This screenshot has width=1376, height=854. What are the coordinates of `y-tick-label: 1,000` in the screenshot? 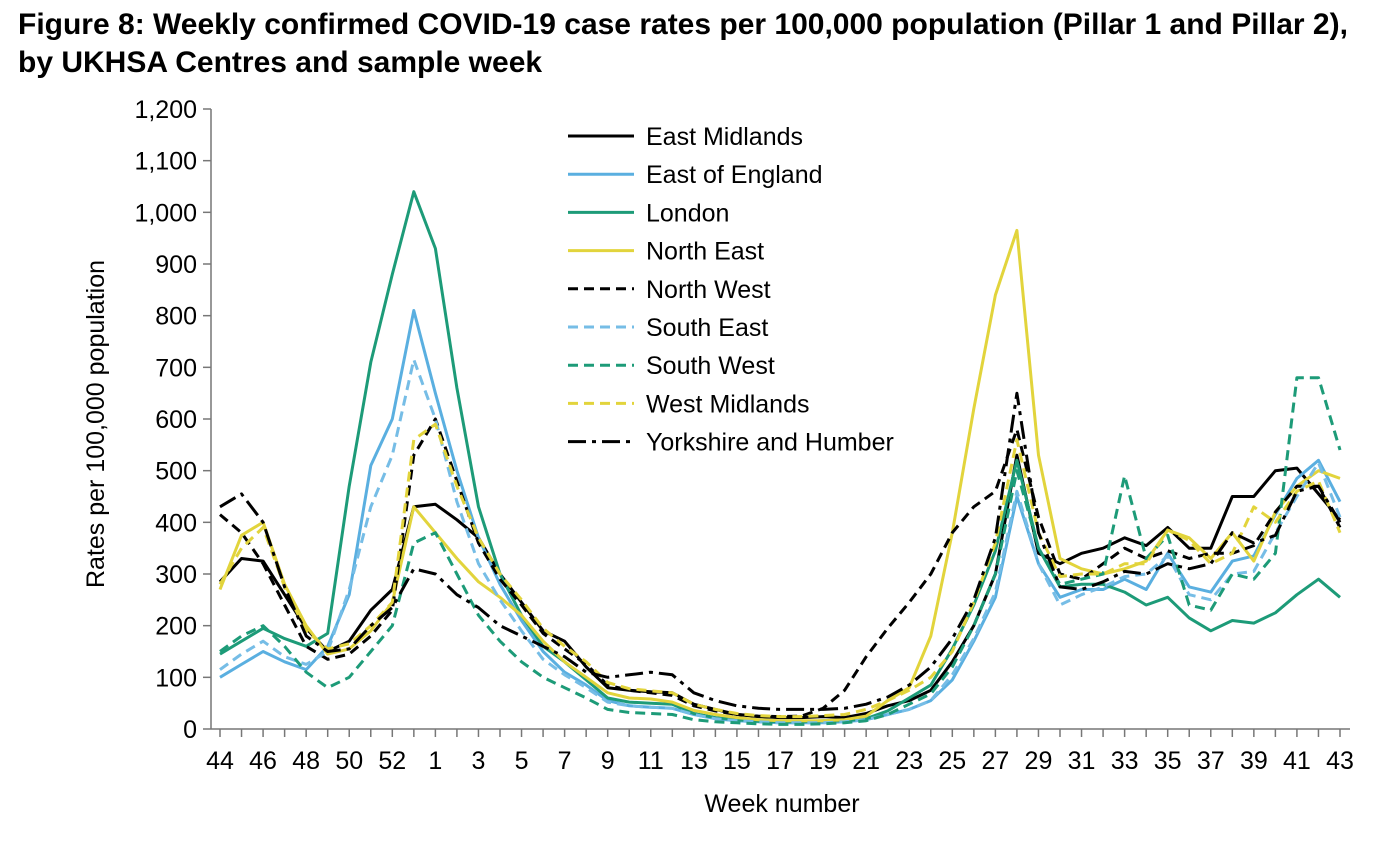 It's located at (165, 213).